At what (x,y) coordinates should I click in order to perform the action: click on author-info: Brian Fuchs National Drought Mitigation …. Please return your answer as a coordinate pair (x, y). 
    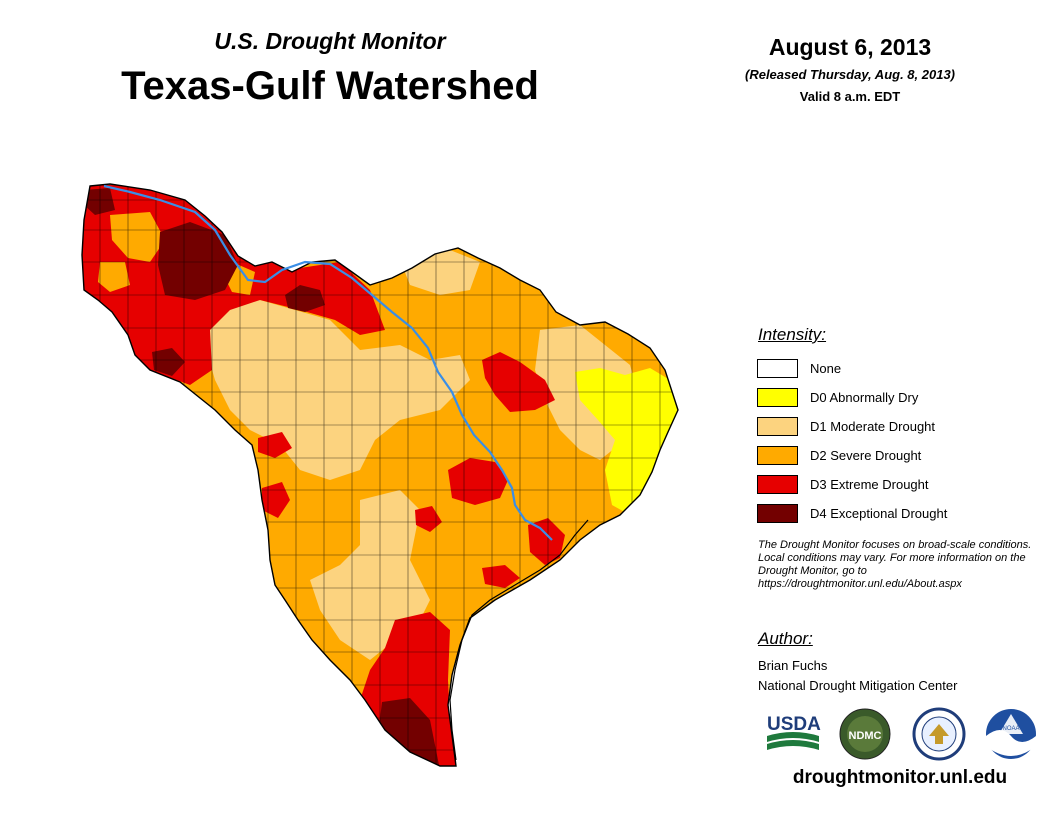
    Looking at the image, I should click on (857, 676).